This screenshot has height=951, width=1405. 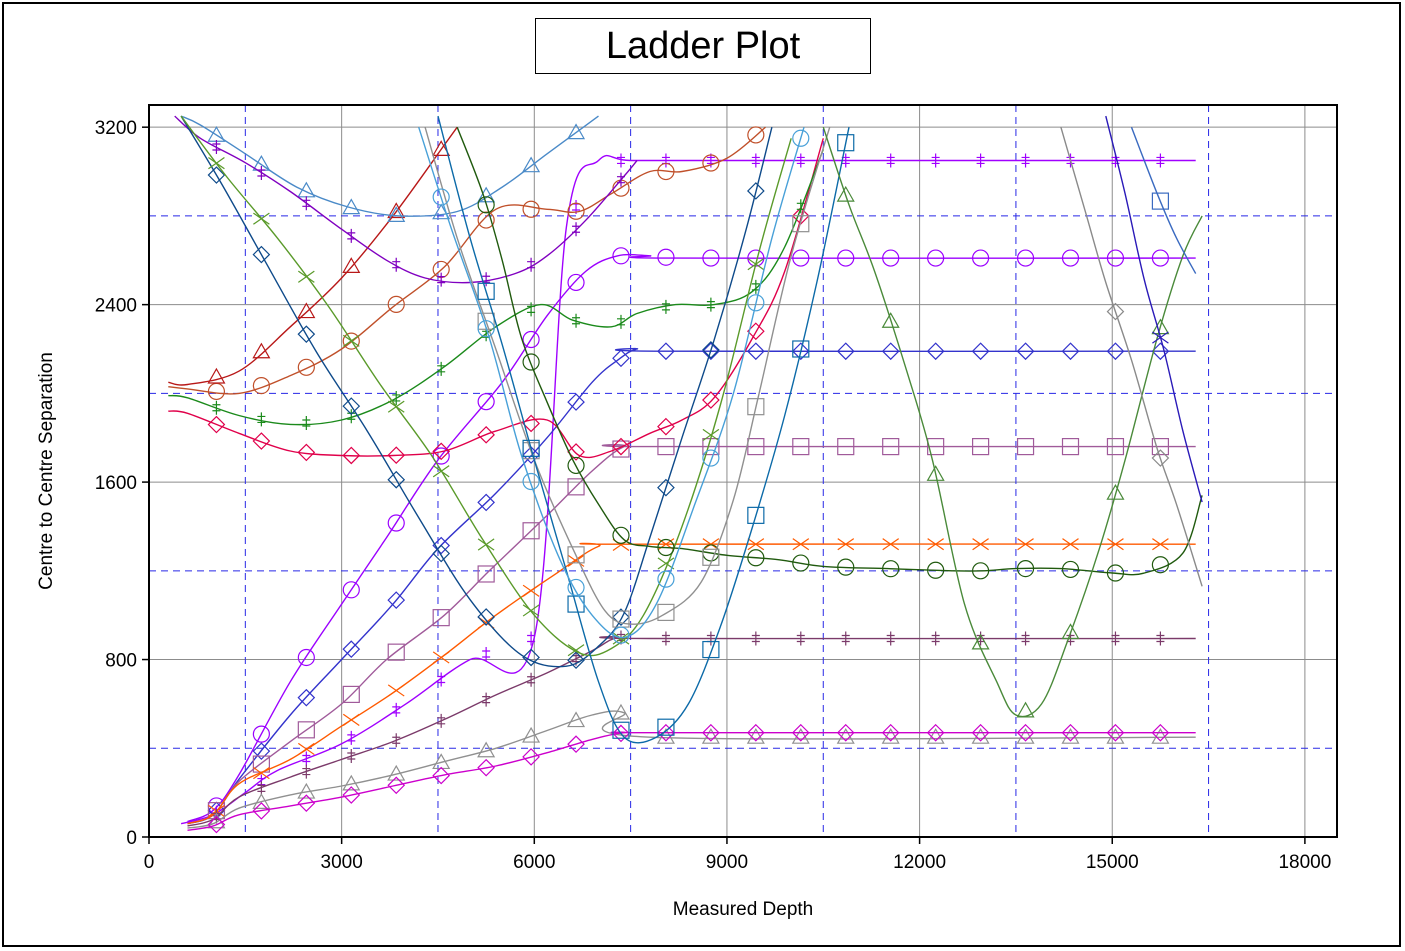 I want to click on x-tick-label: 0, so click(x=149, y=862).